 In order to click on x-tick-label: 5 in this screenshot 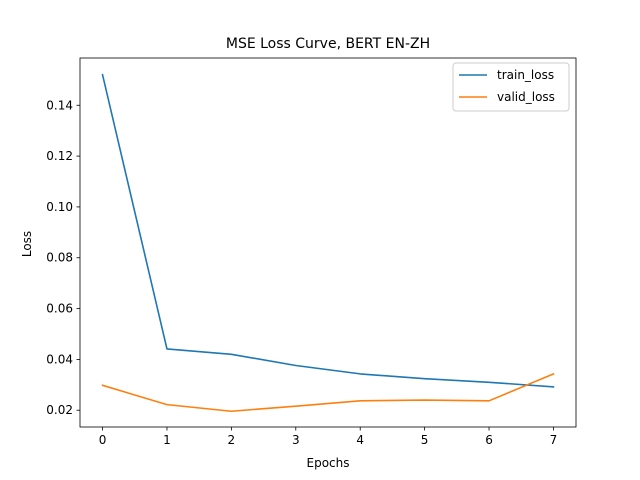, I will do `click(425, 440)`.